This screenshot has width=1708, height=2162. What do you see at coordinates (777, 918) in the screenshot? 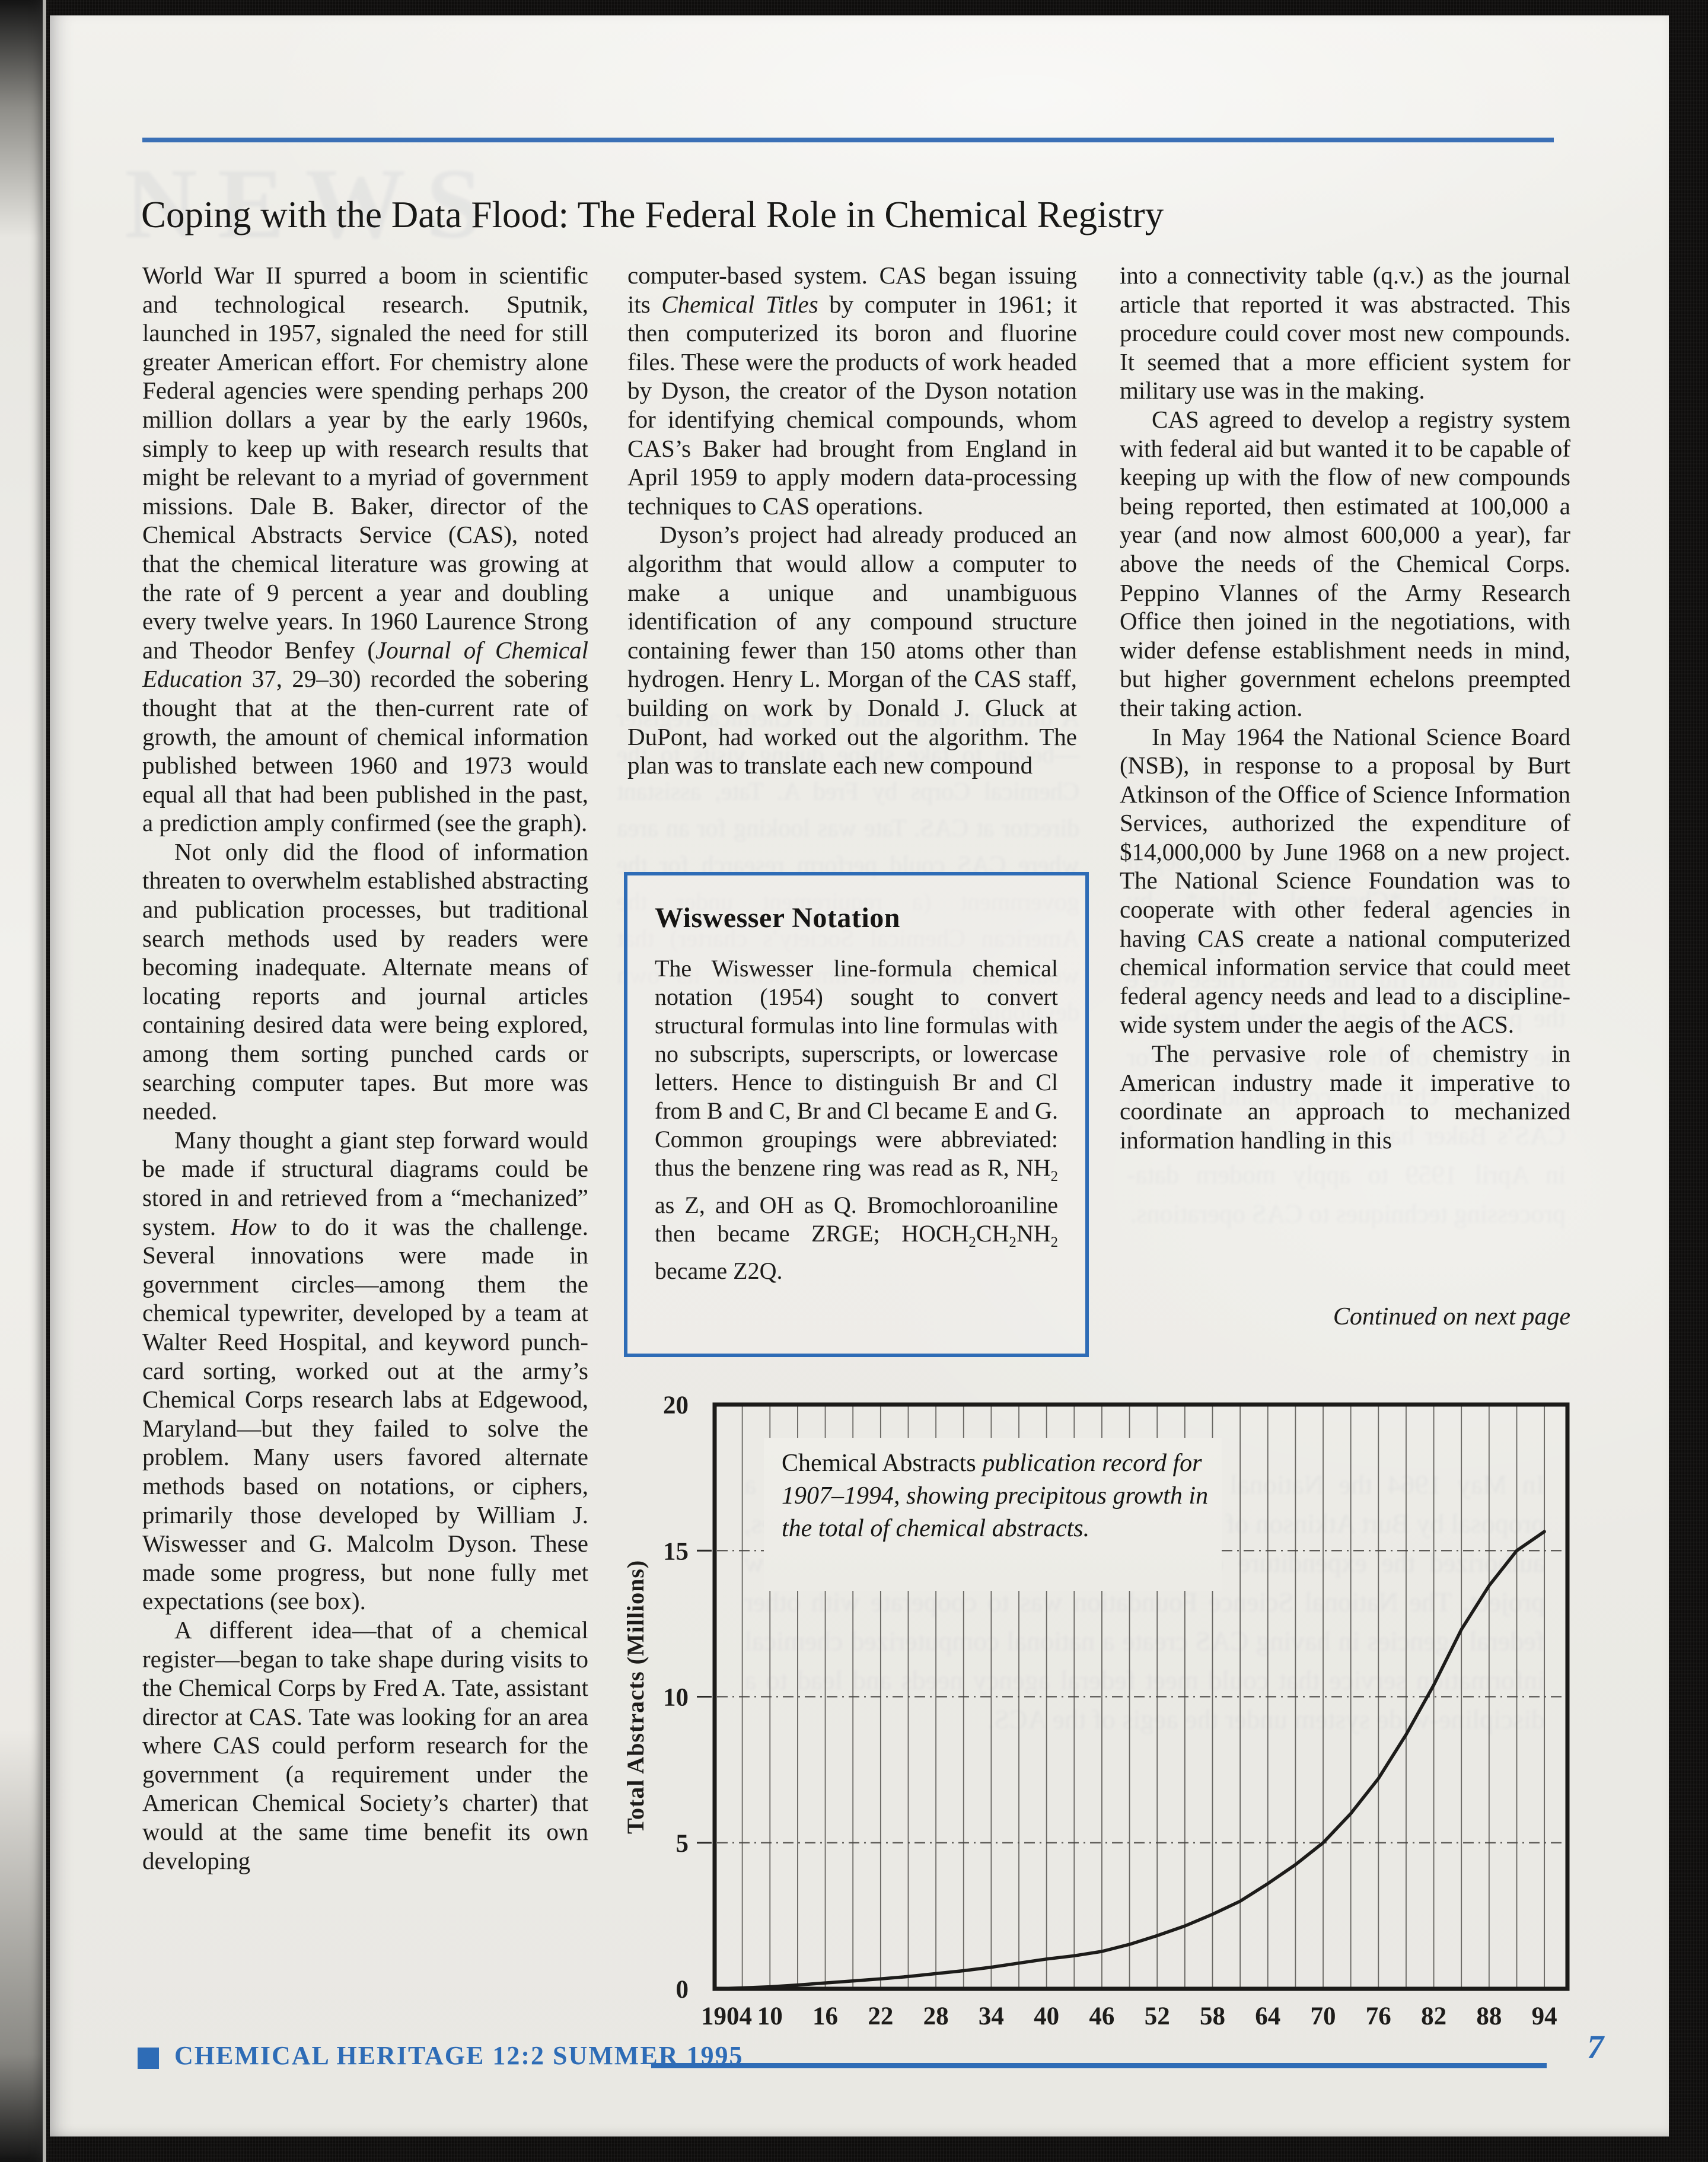
I see `box-title: Wiswesser Notation` at bounding box center [777, 918].